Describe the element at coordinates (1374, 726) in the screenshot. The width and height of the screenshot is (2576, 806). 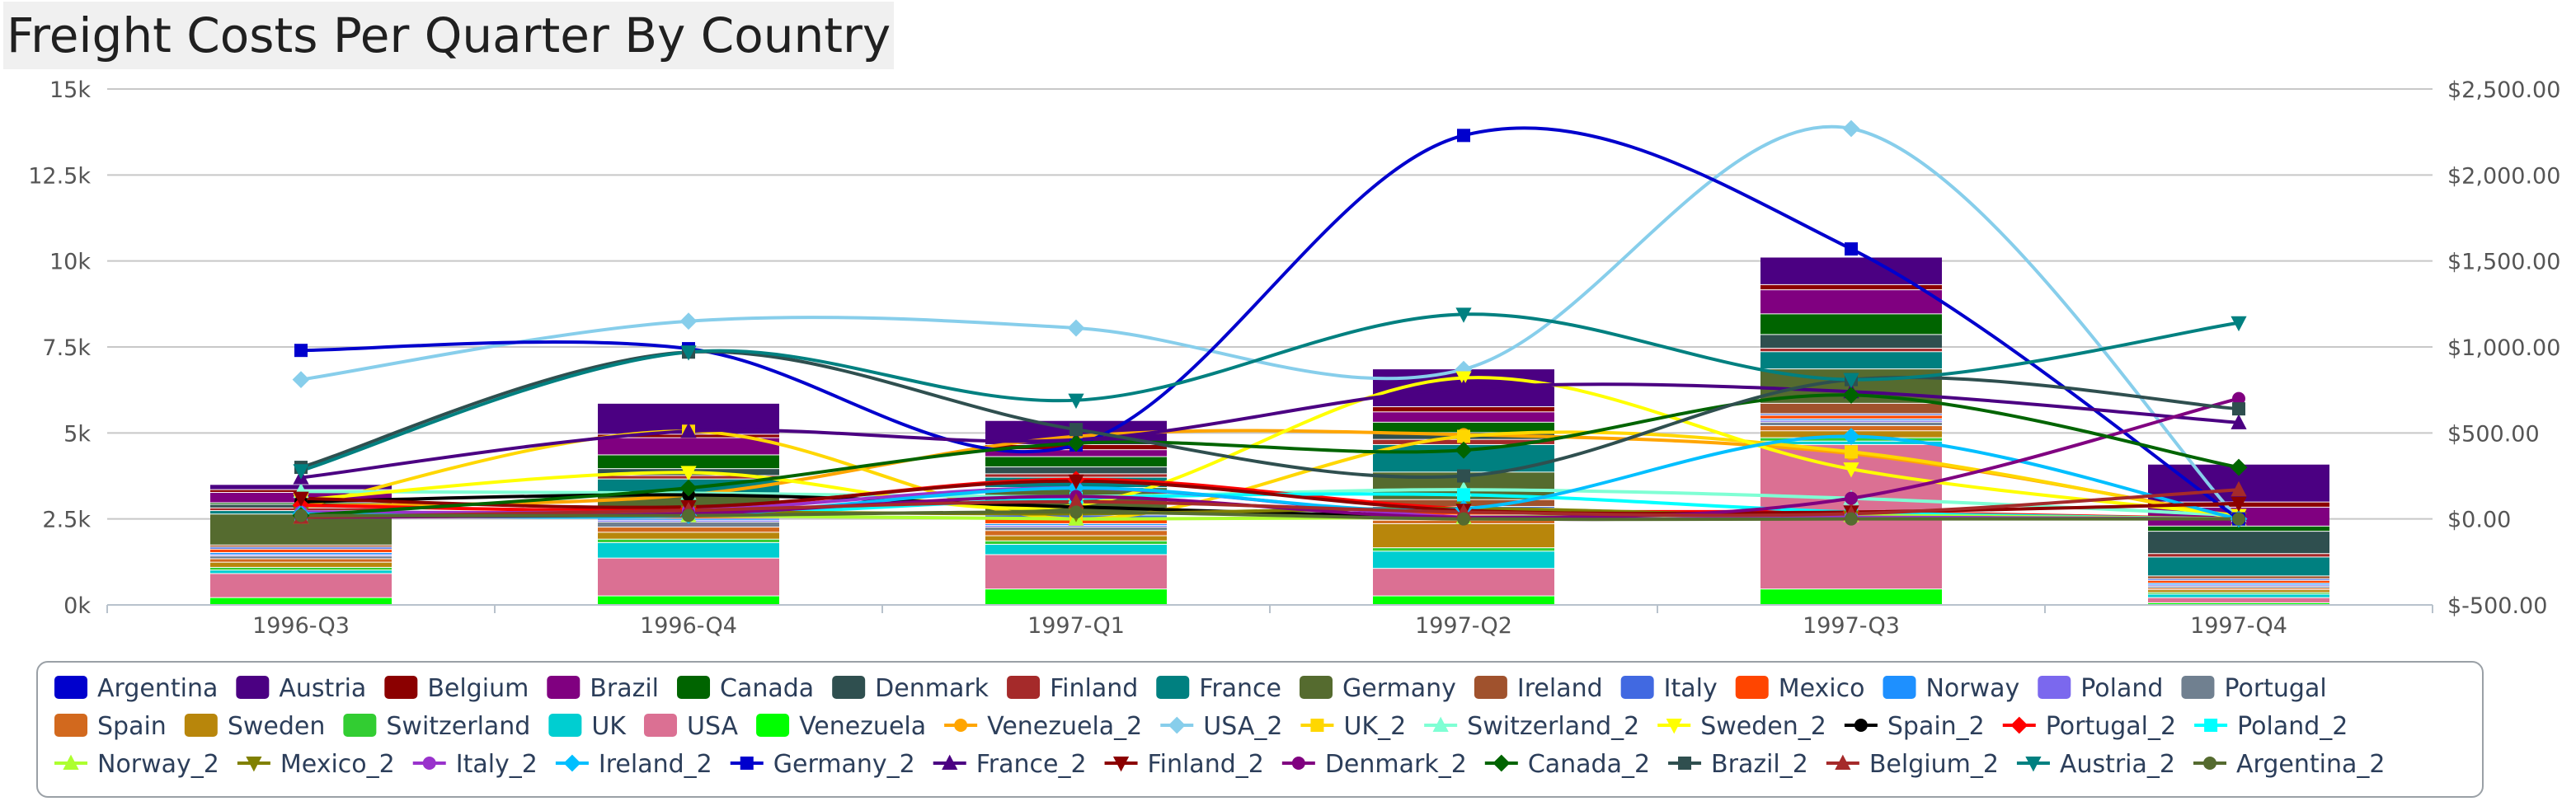
I see `legend-label: UK_2` at that location.